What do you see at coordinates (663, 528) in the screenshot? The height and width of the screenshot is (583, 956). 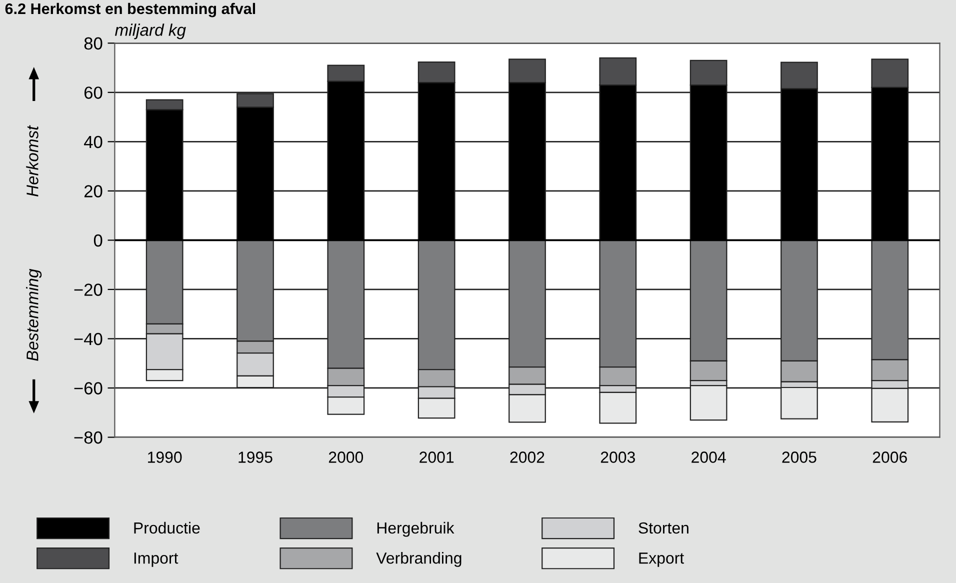 I see `legend-label: Storten` at bounding box center [663, 528].